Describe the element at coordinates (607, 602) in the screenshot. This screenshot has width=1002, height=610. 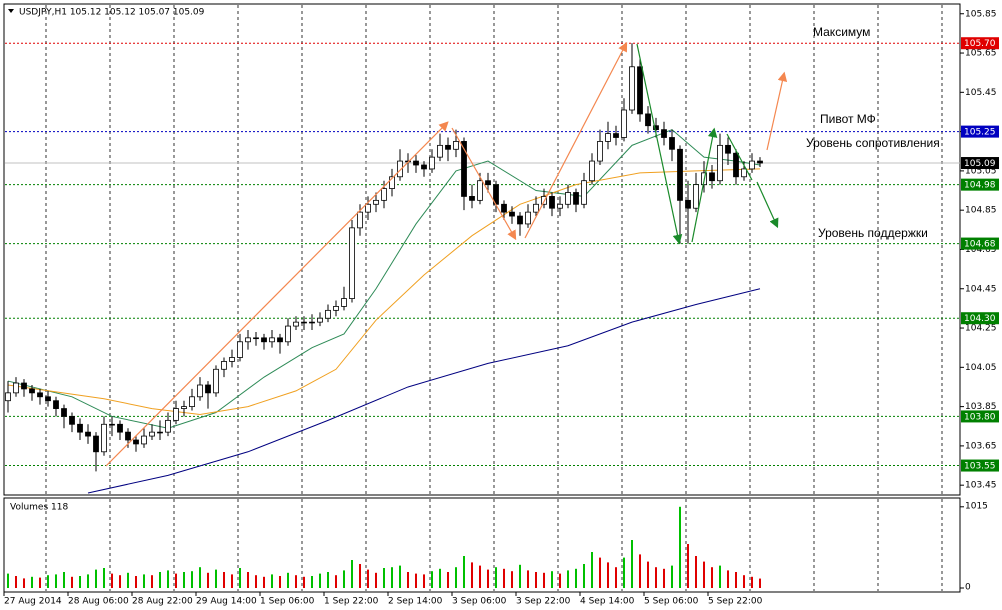
I see `x-tick-label: 4 Sep 14:00` at that location.